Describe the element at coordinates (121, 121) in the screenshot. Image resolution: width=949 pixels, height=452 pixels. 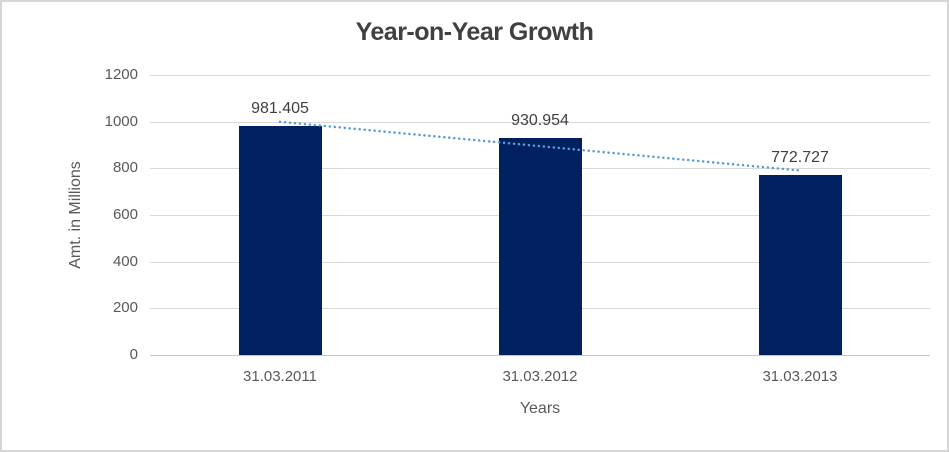
I see `y-tick-label: 1000` at that location.